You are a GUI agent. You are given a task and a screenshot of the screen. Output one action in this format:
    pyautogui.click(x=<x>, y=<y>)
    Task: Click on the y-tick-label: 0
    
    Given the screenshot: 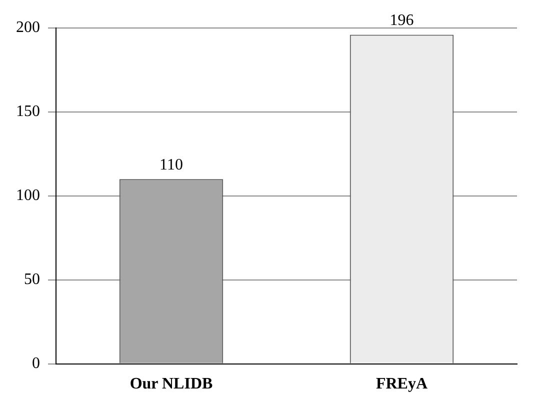 What is the action you would take?
    pyautogui.click(x=36, y=363)
    